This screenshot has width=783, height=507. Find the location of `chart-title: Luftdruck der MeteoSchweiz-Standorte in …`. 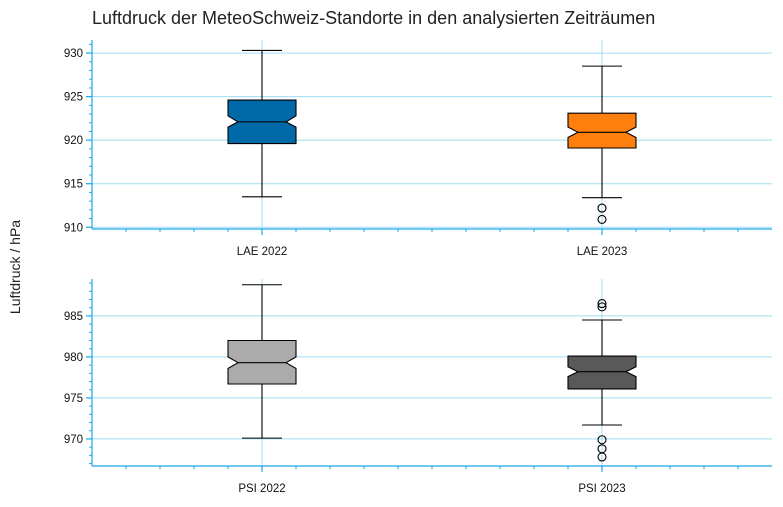

chart-title: Luftdruck der MeteoSchweiz-Standorte in … is located at coordinates (373, 18).